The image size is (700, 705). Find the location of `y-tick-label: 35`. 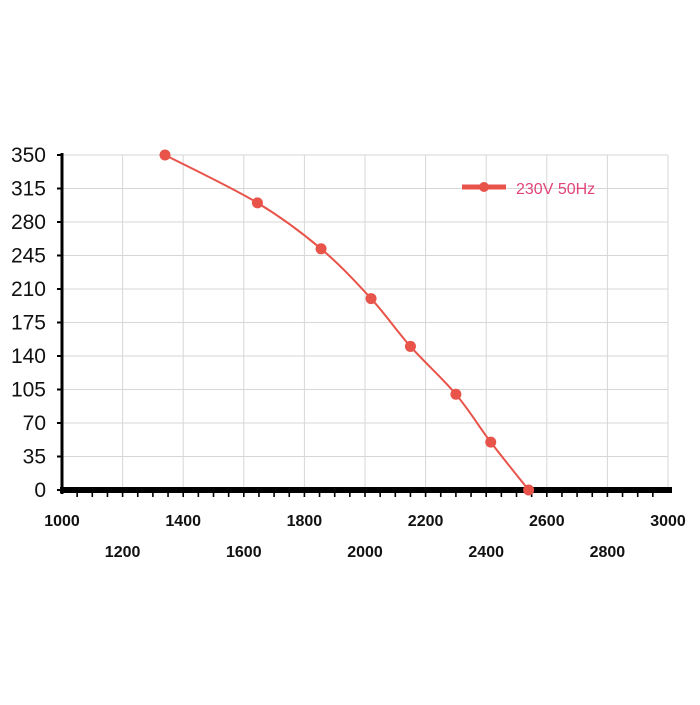

y-tick-label: 35 is located at coordinates (34, 457).